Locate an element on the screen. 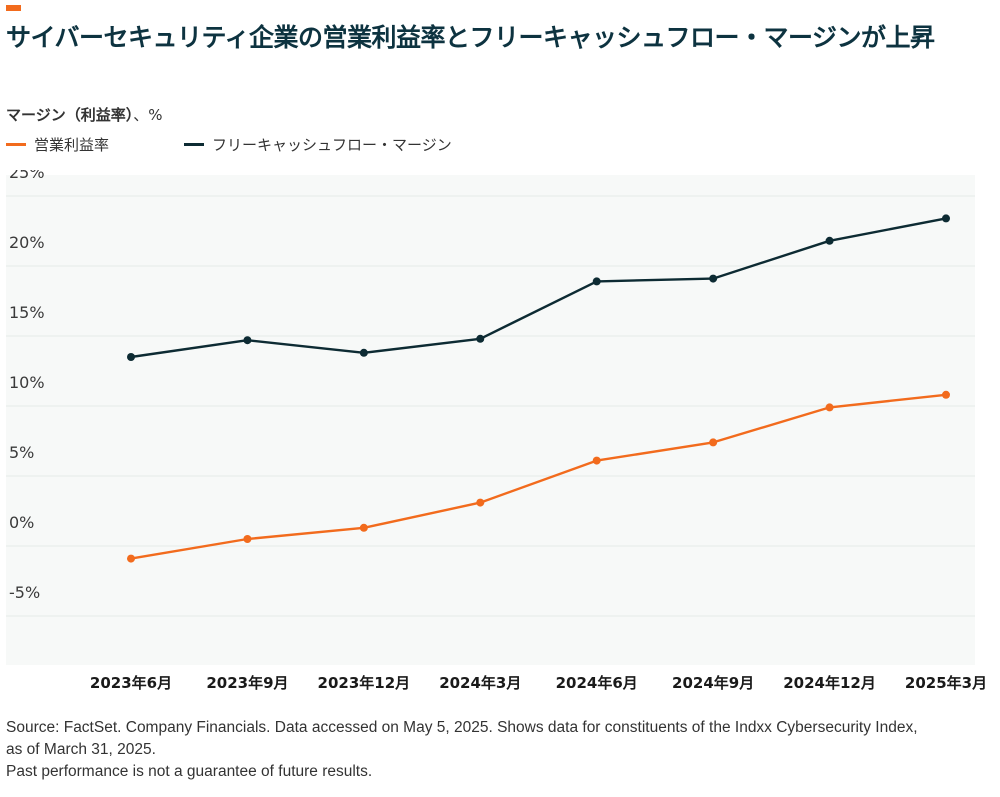  series-line-fcf-margin is located at coordinates (538, 288).